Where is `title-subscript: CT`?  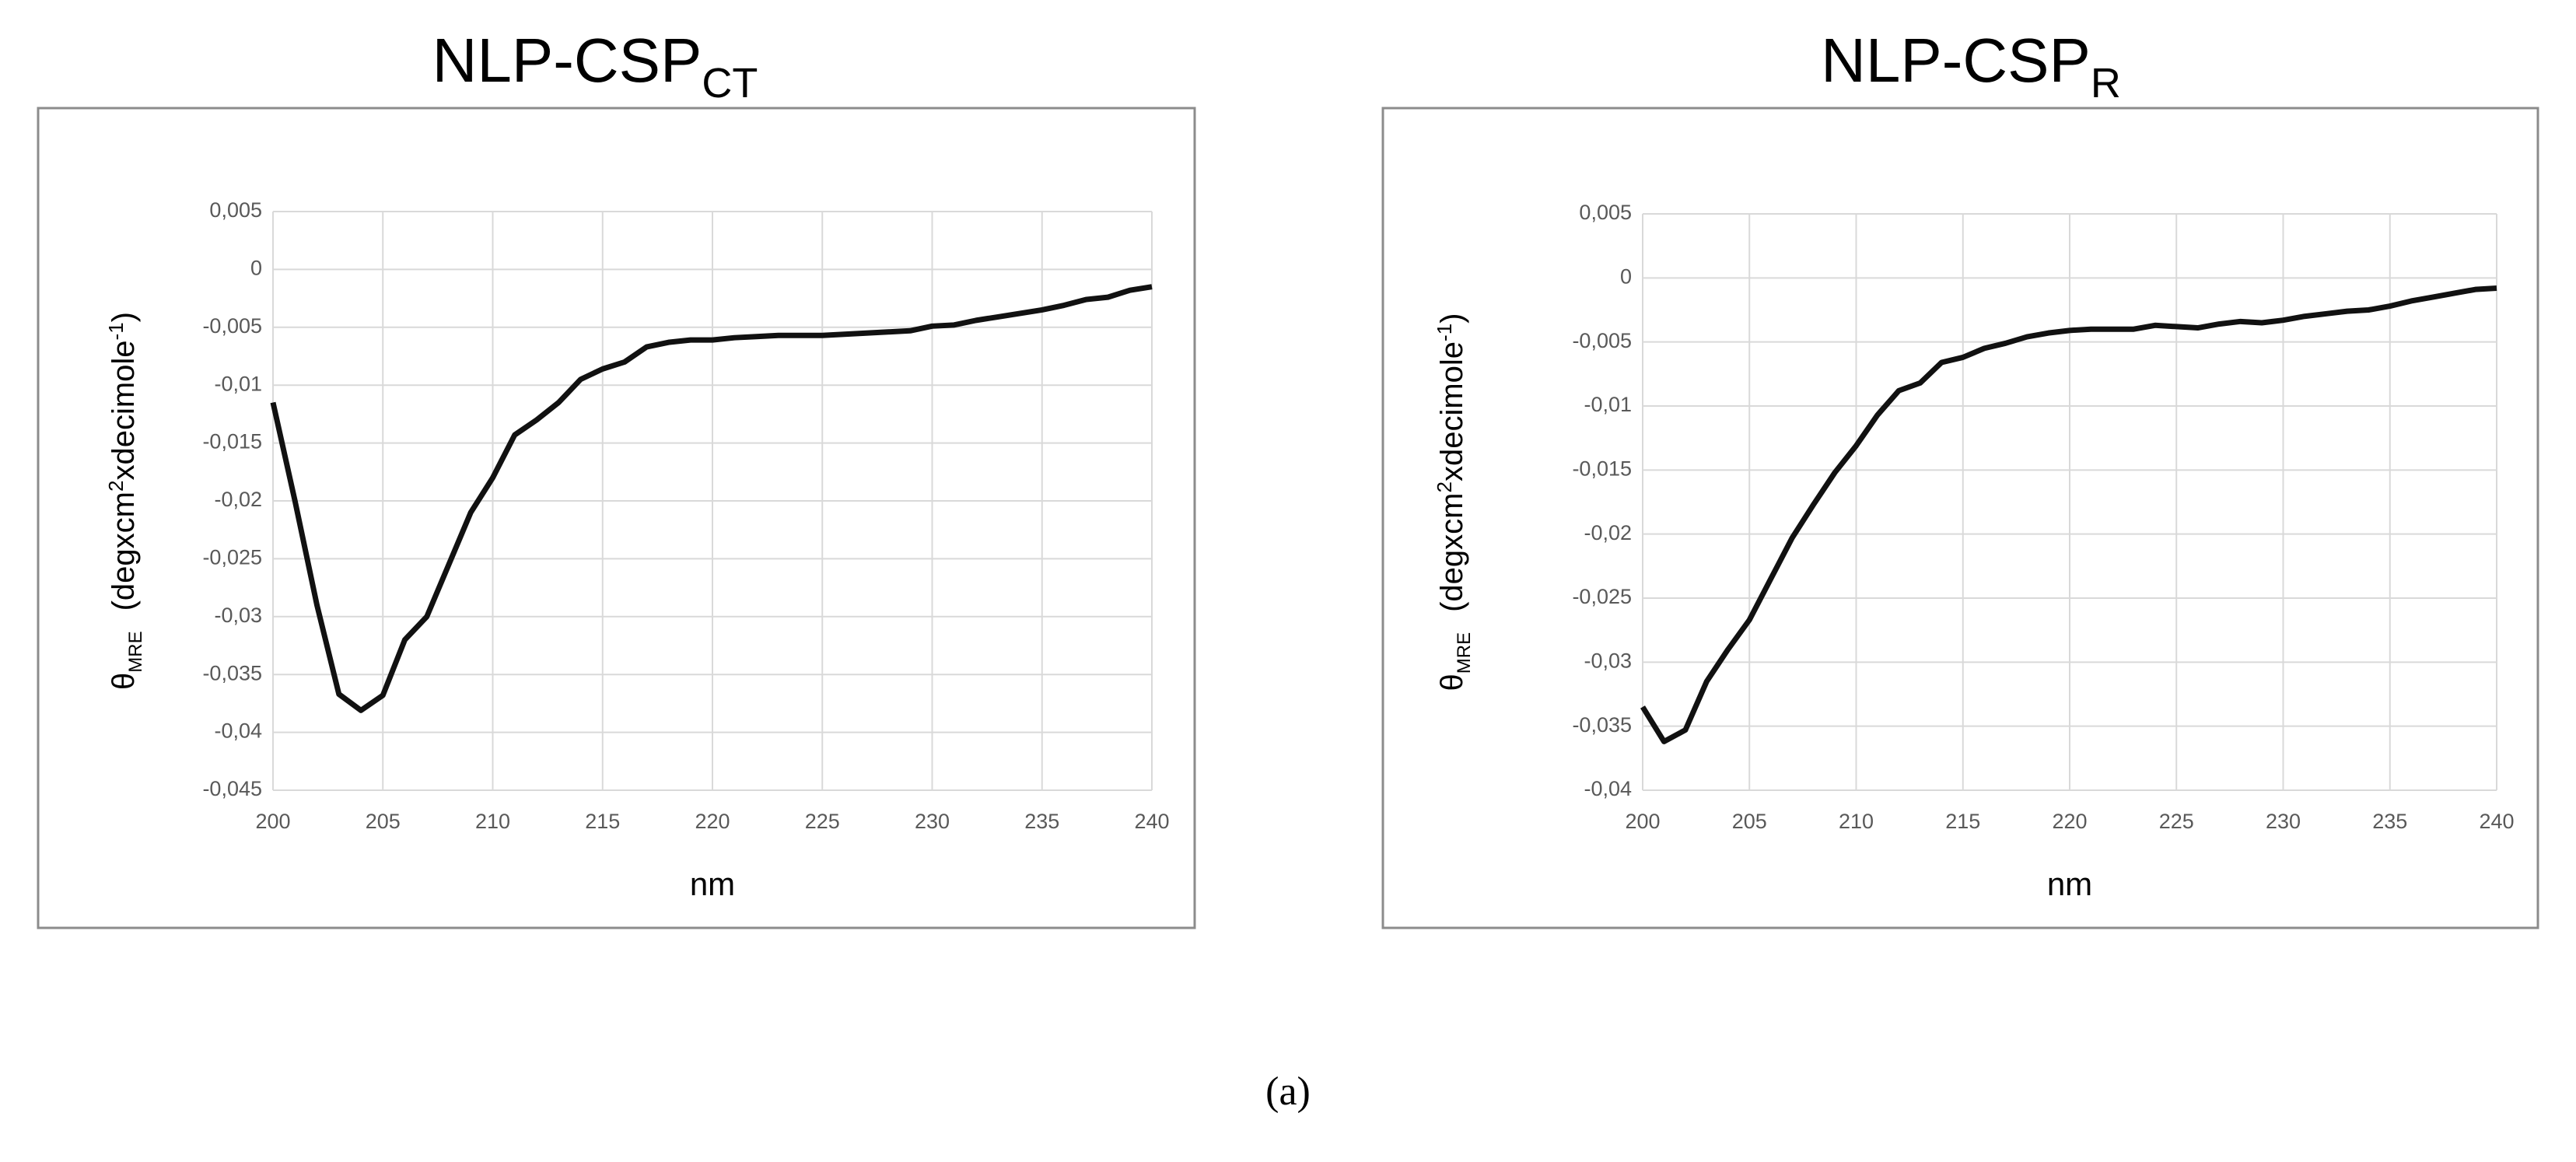 title-subscript: CT is located at coordinates (730, 83).